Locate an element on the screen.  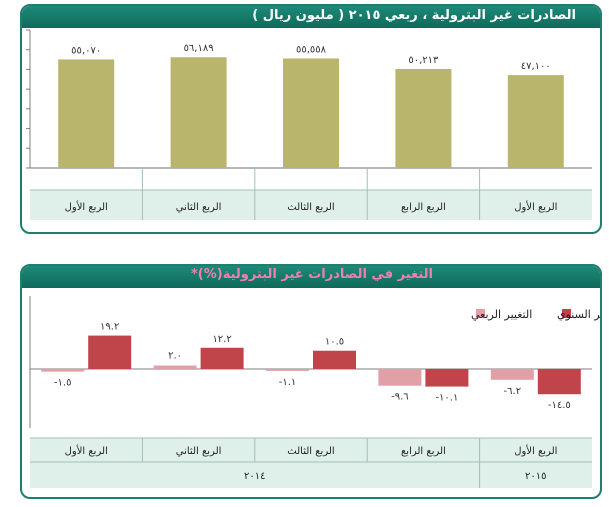
bar-value-label: ٥٠,٢١٣ is located at coordinates (423, 60).